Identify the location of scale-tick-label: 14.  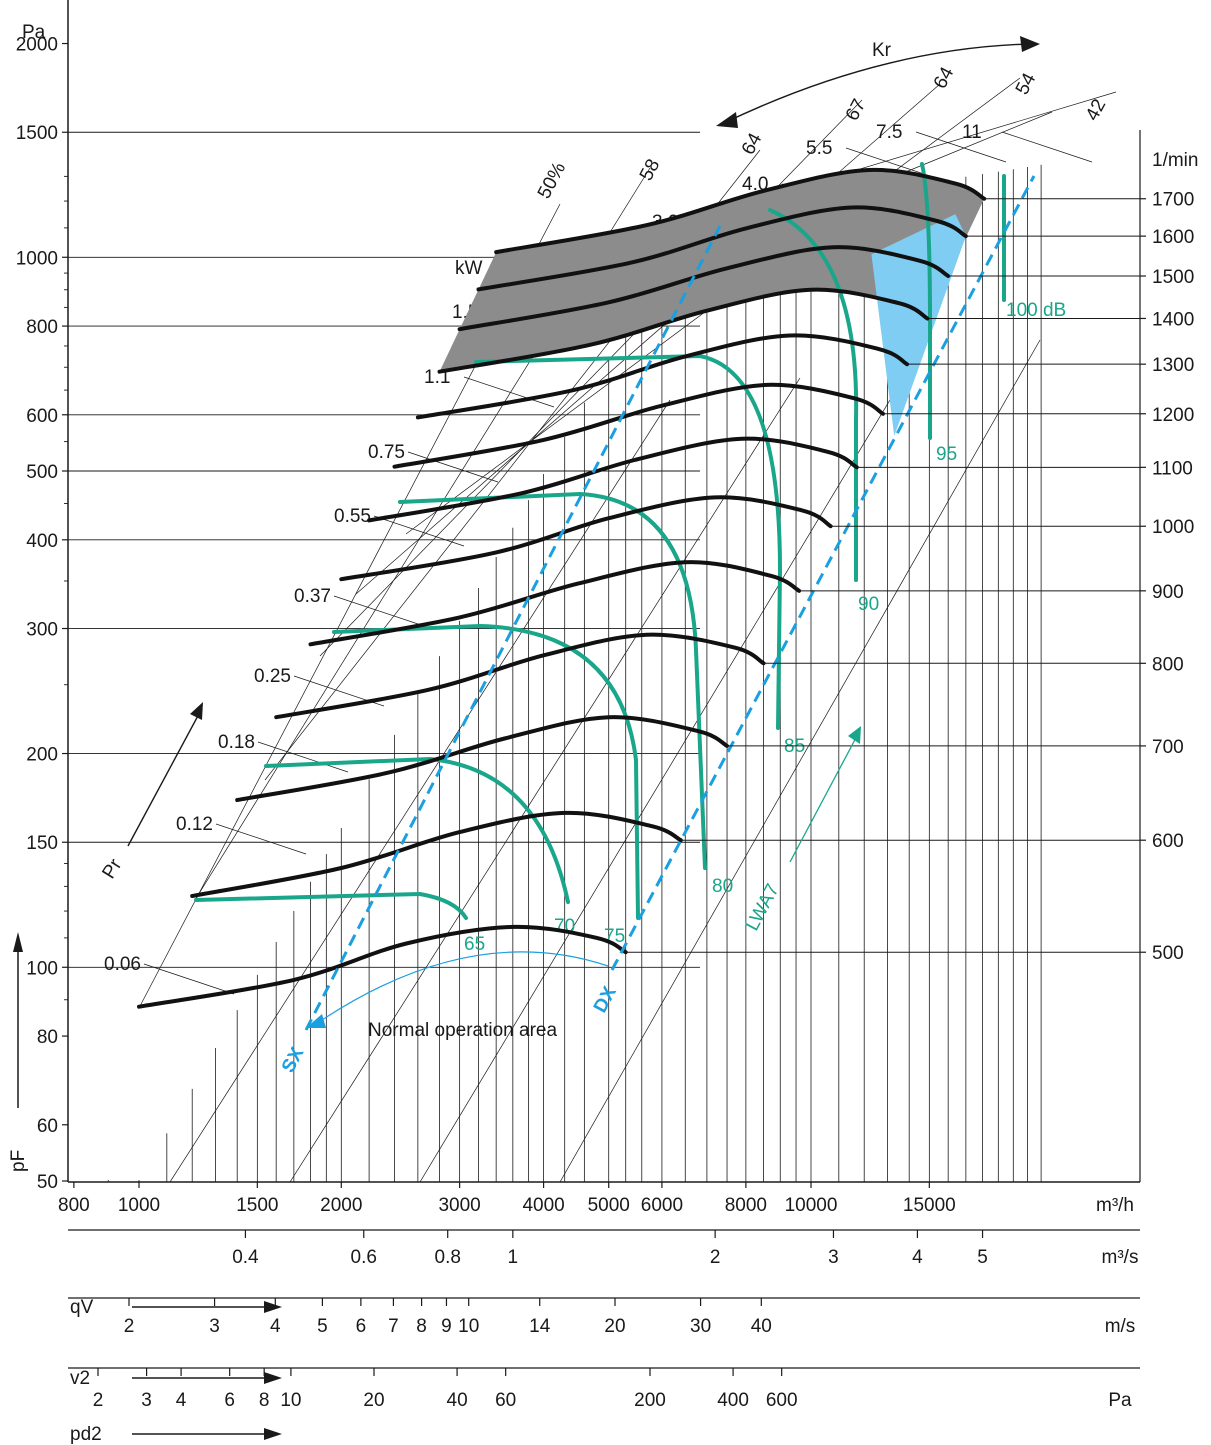
(540, 1326).